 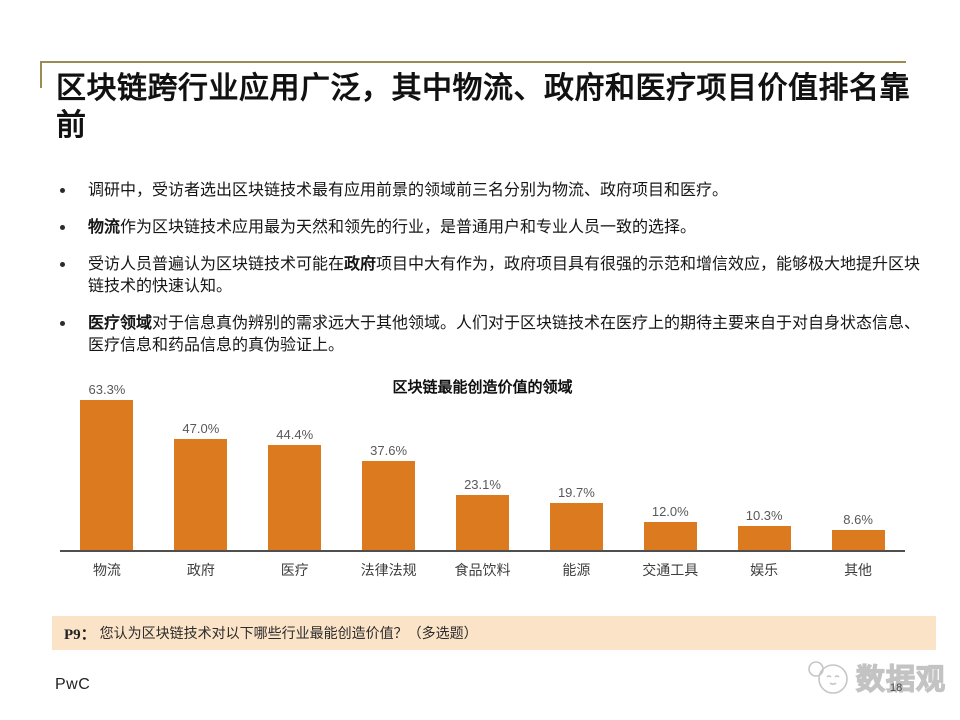 I want to click on survey-question-box: P9： 您认为区块链技术对以下哪些行业最能创造价值？（多选题）, so click(x=494, y=633).